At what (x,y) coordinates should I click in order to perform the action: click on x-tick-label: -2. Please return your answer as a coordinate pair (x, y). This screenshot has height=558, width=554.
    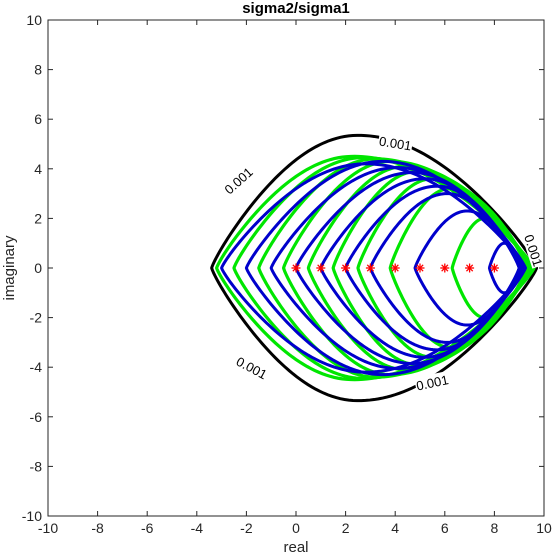
    Looking at the image, I should click on (246, 528).